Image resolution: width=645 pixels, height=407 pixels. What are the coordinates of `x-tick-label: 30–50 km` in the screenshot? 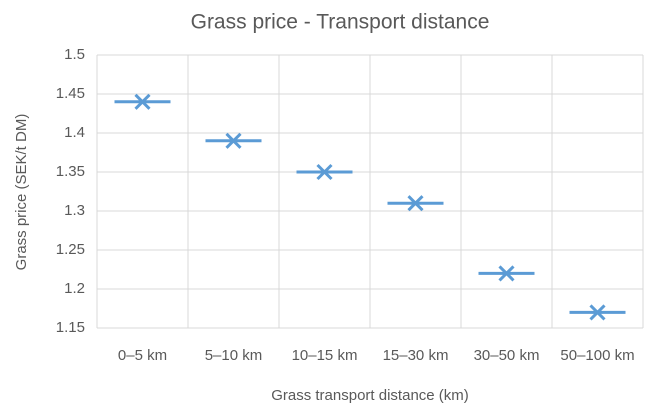 It's located at (507, 355).